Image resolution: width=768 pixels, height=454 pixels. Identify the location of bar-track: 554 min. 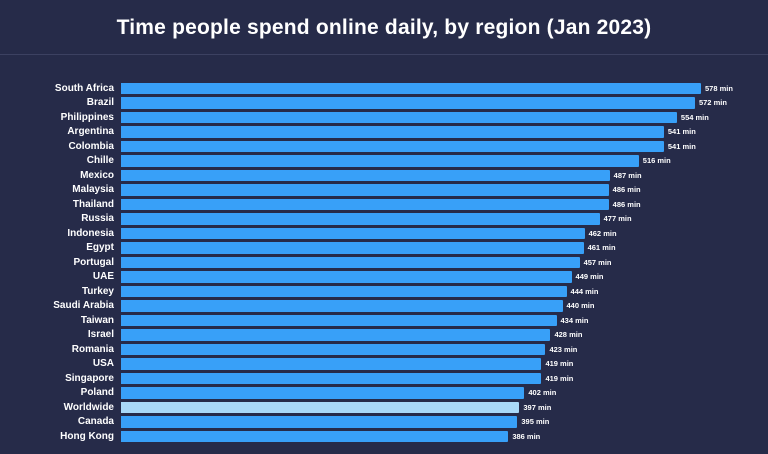
(444, 117).